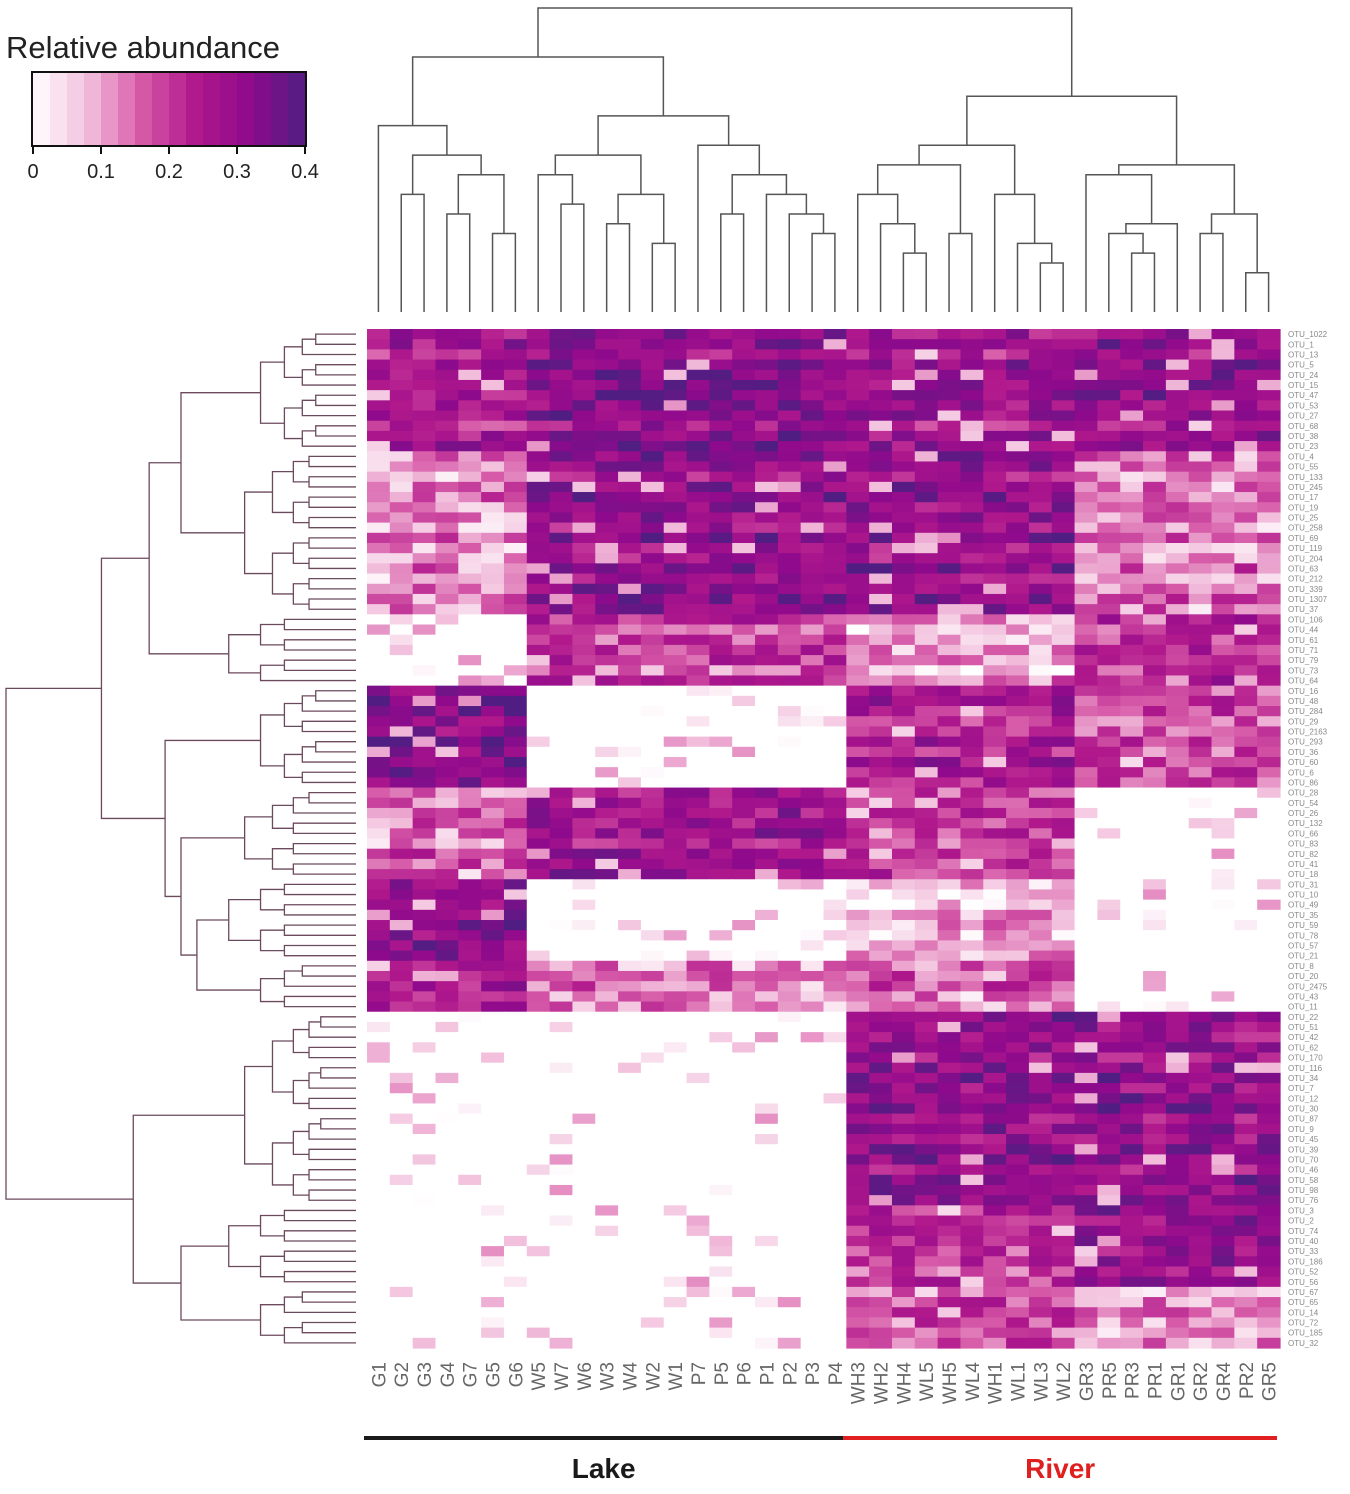 This screenshot has width=1350, height=1494. I want to click on column-label: GR3, so click(1087, 1381).